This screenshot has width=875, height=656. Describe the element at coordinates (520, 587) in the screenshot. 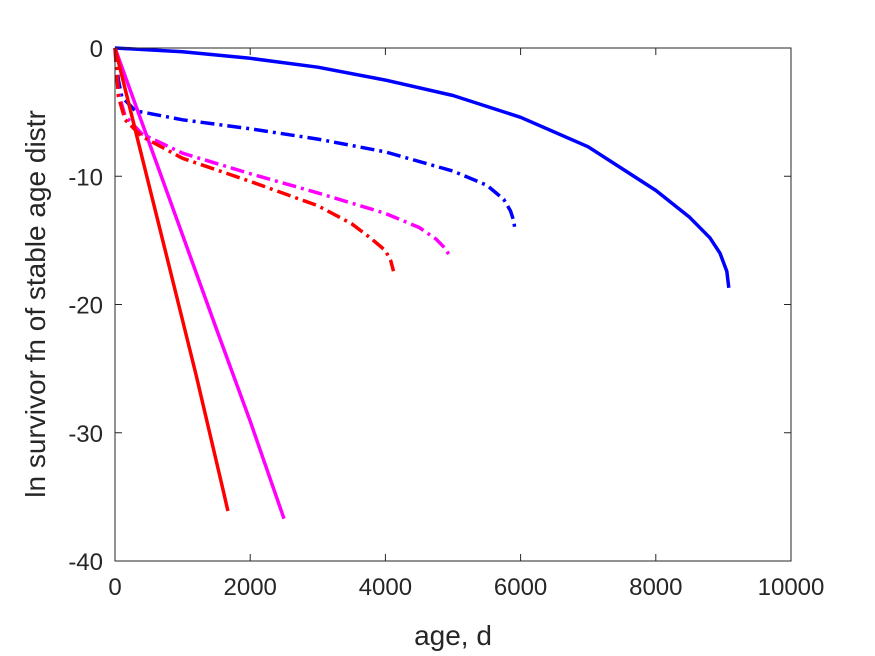

I see `x-tick-label: 6000` at that location.